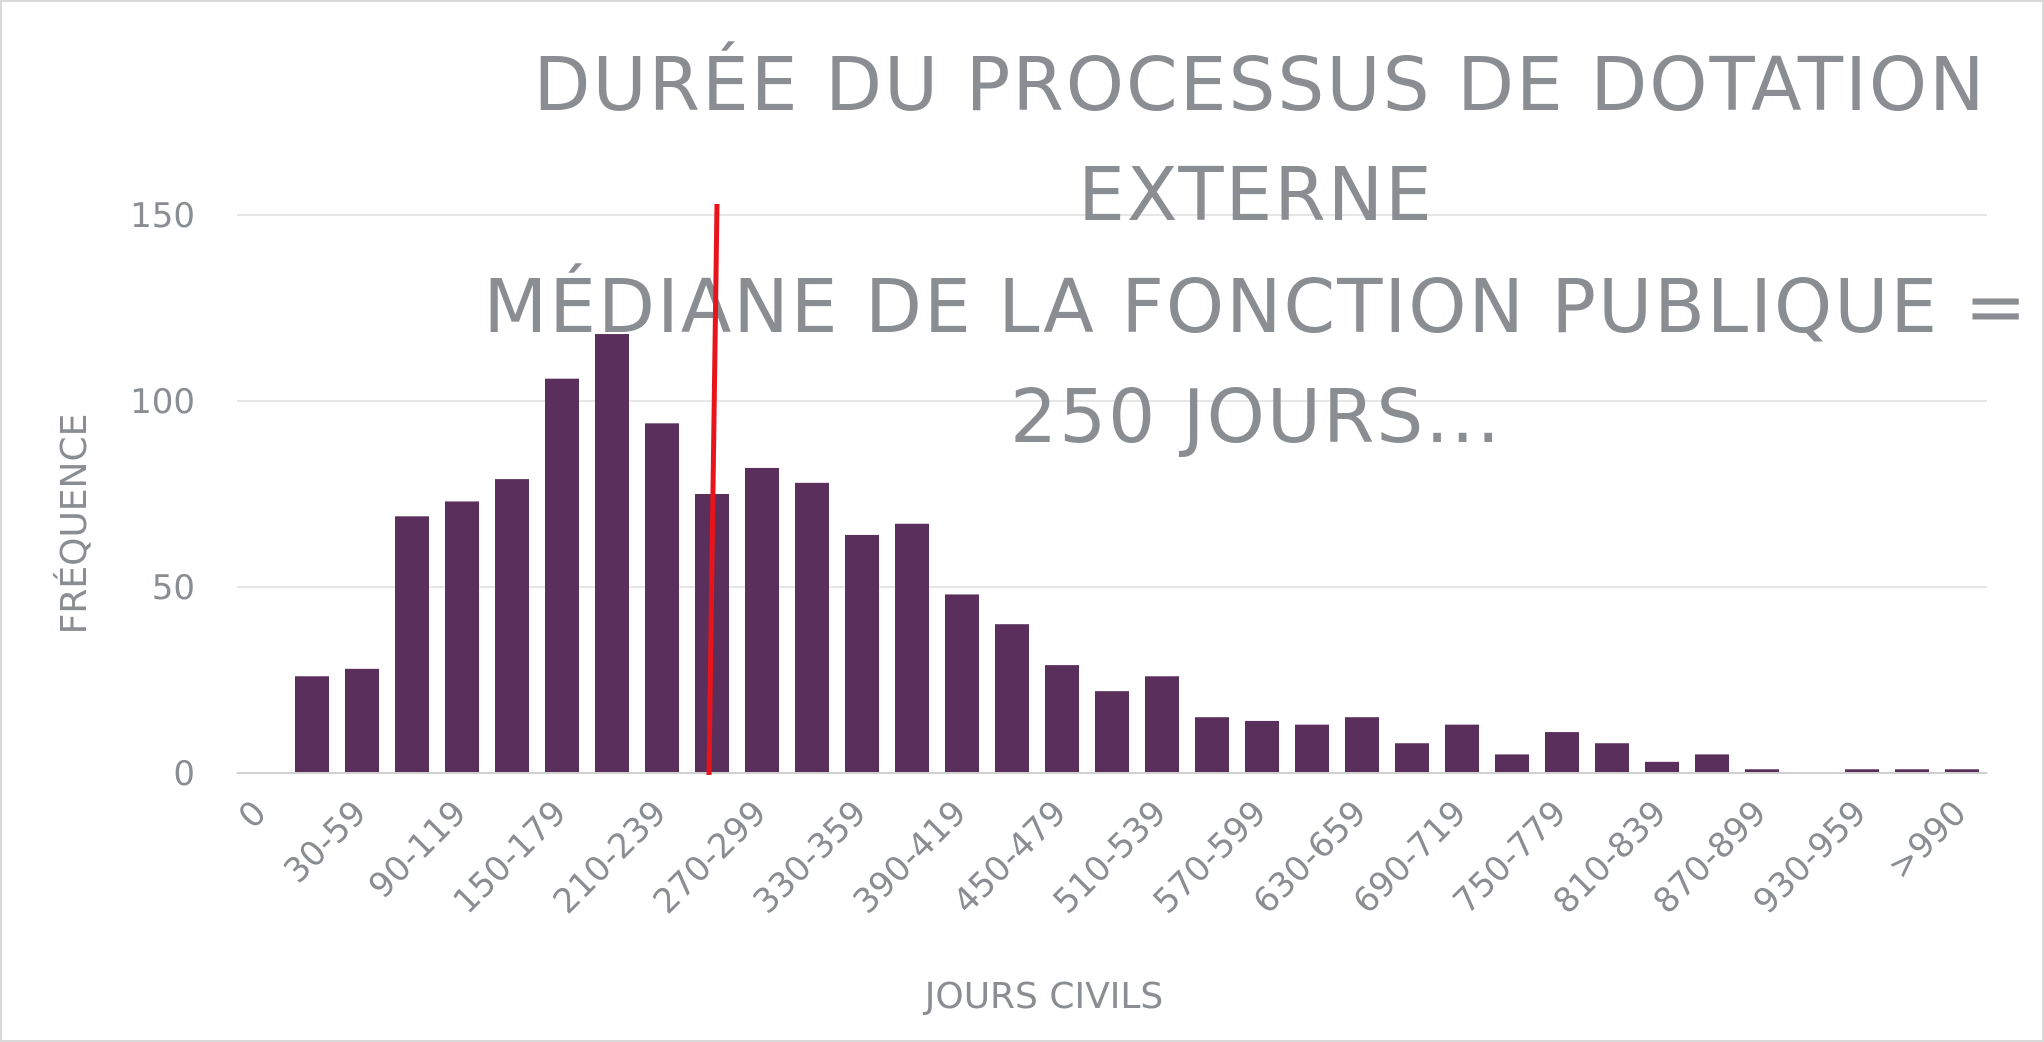 The image size is (2044, 1042). I want to click on x-tick-label: 0, so click(253, 815).